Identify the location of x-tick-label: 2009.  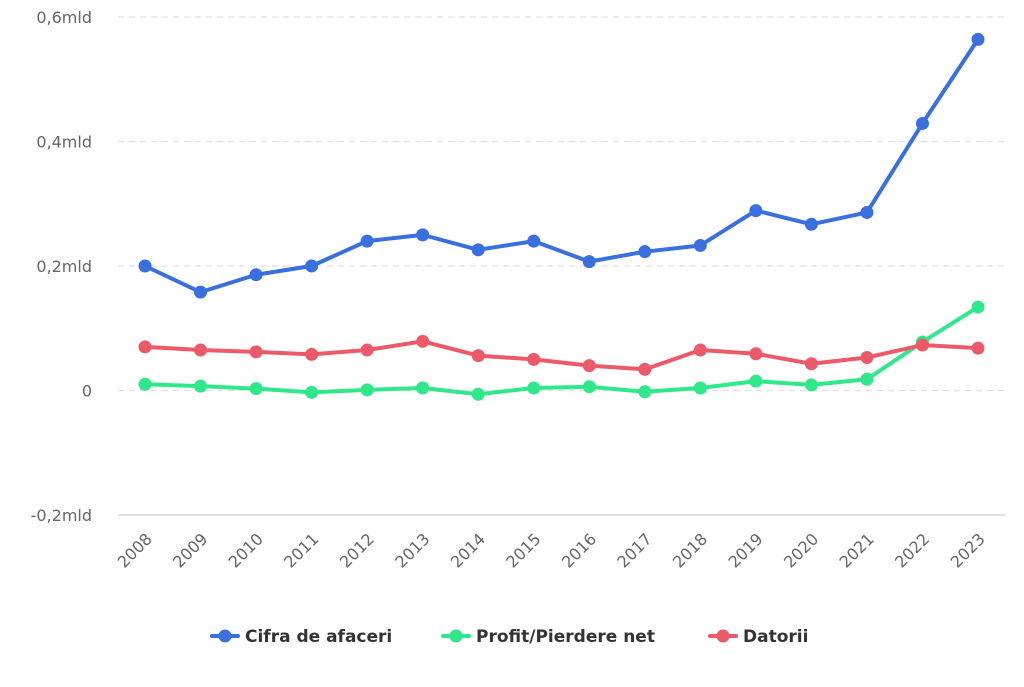
(190, 550).